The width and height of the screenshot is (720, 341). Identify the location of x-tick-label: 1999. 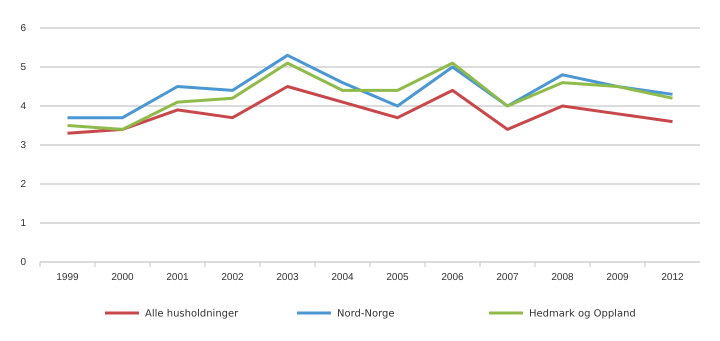
(68, 277).